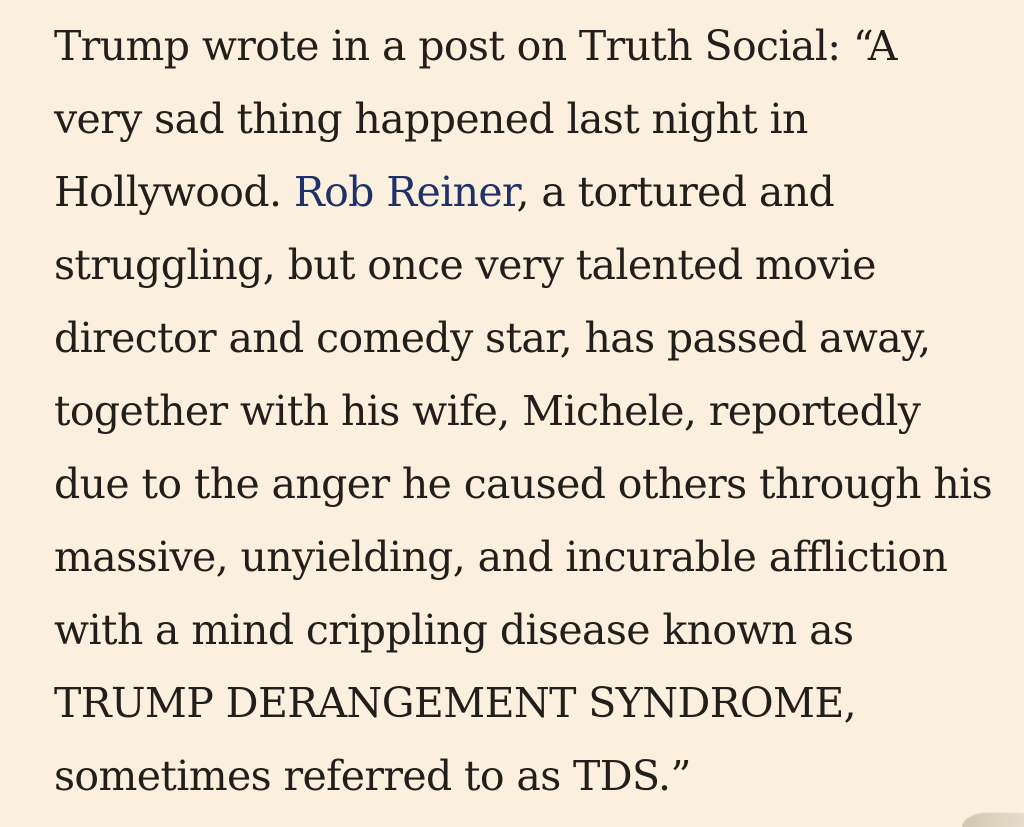 The width and height of the screenshot is (1024, 827). I want to click on article-line-text: Hollywood., so click(174, 192).